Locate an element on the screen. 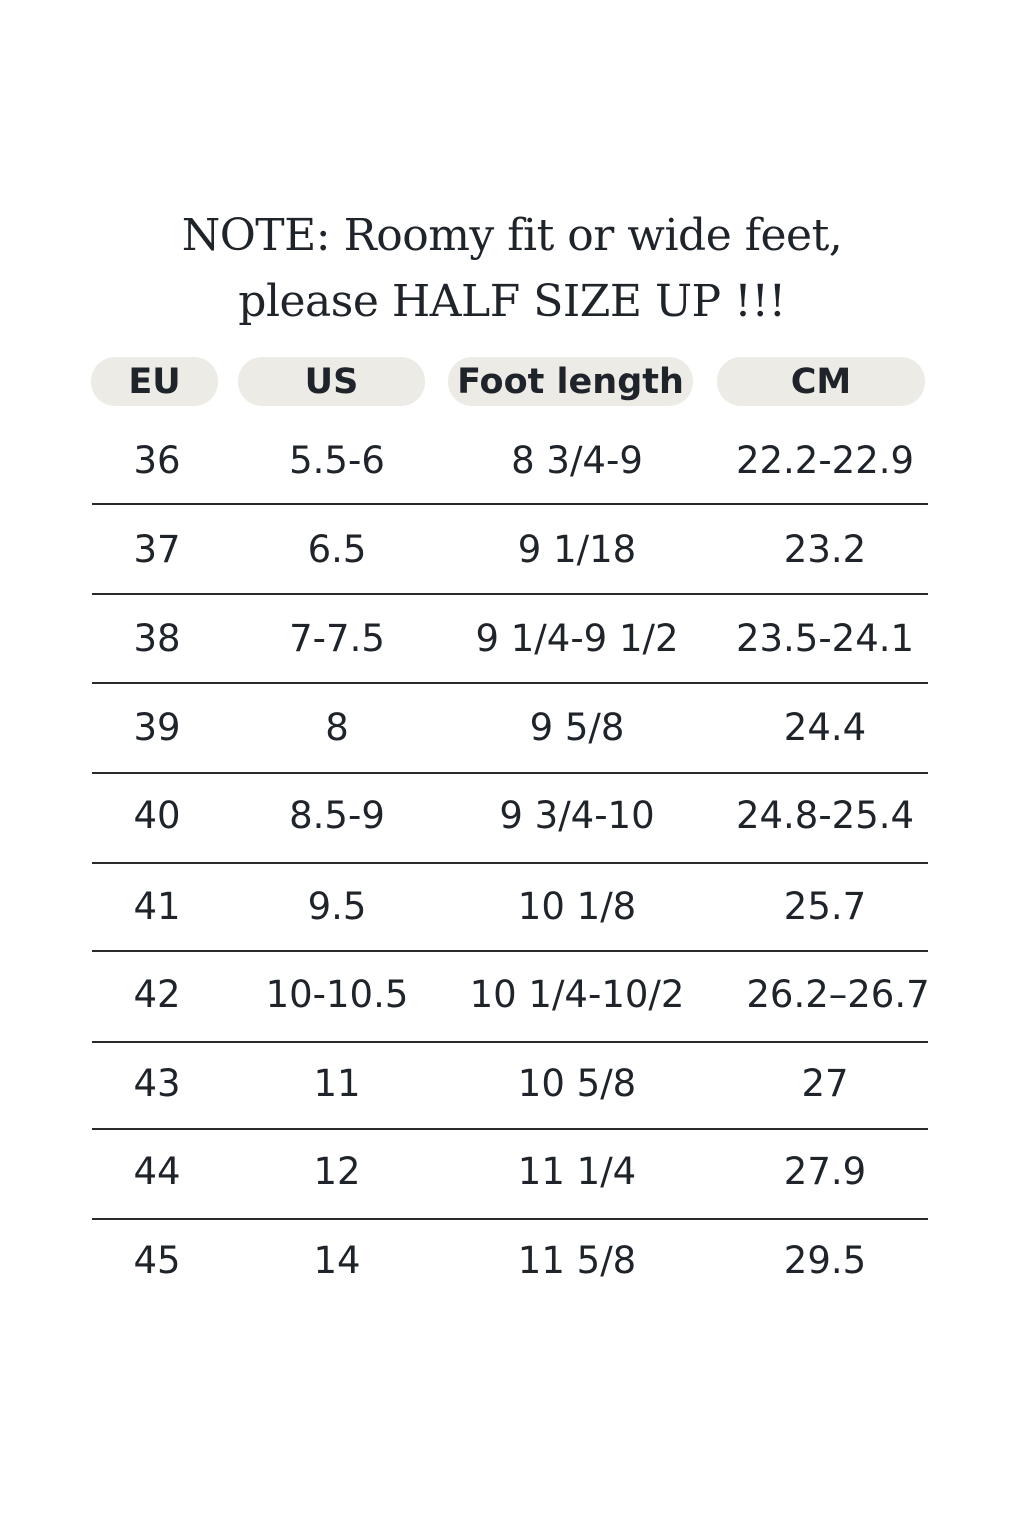  cell-cm: 24.4 is located at coordinates (825, 727).